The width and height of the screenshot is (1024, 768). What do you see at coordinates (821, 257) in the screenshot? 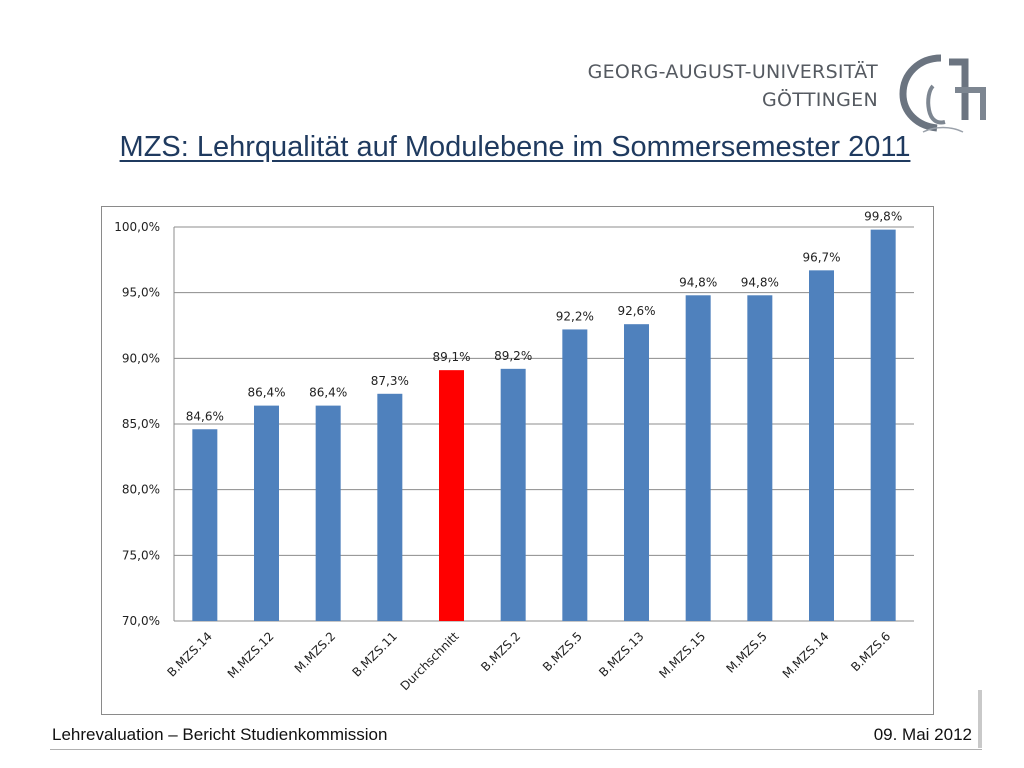
I see `data-label: 96,7%` at bounding box center [821, 257].